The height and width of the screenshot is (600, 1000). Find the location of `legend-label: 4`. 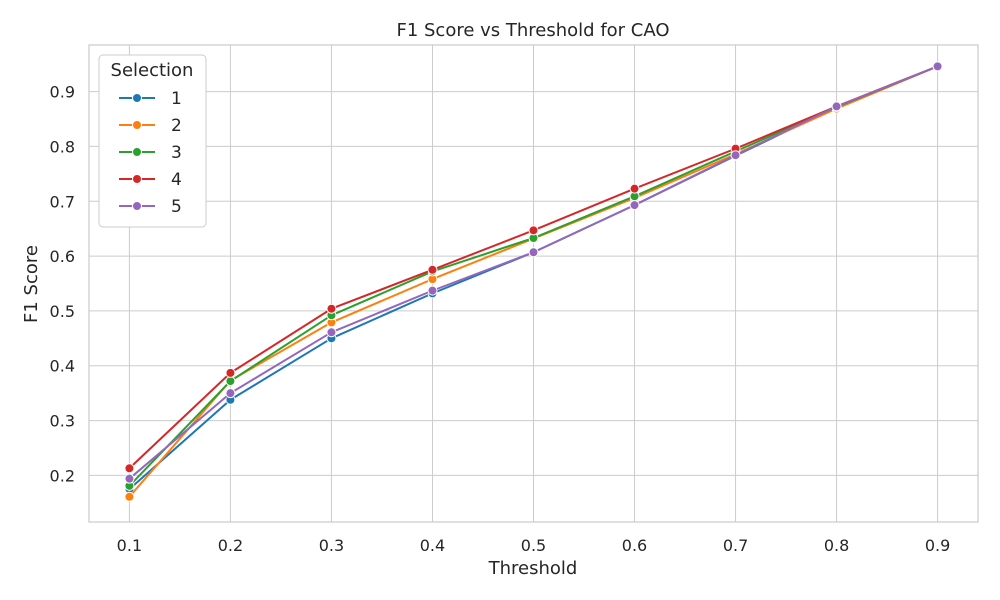

legend-label: 4 is located at coordinates (176, 180).